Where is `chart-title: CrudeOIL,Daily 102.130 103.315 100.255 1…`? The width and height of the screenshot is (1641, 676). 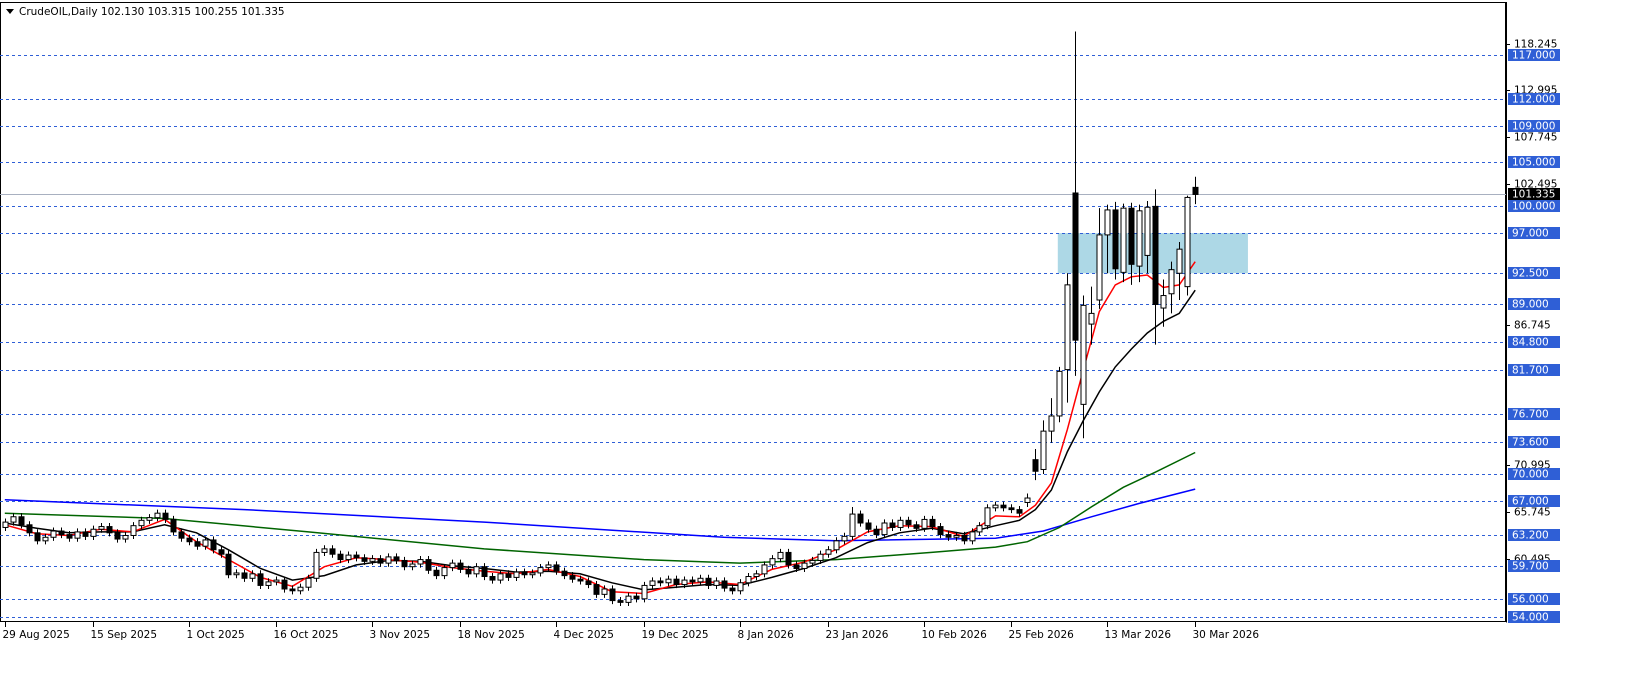 chart-title: CrudeOIL,Daily 102.130 103.315 100.255 1… is located at coordinates (152, 12).